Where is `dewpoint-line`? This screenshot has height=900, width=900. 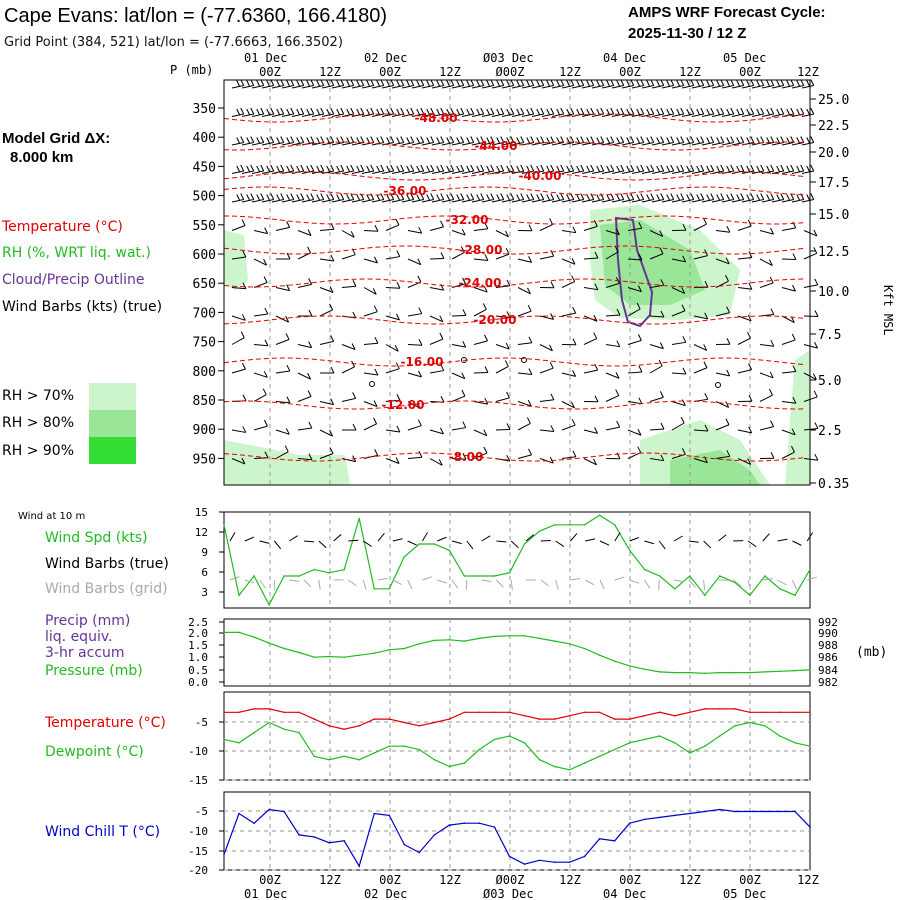
dewpoint-line is located at coordinates (517, 746).